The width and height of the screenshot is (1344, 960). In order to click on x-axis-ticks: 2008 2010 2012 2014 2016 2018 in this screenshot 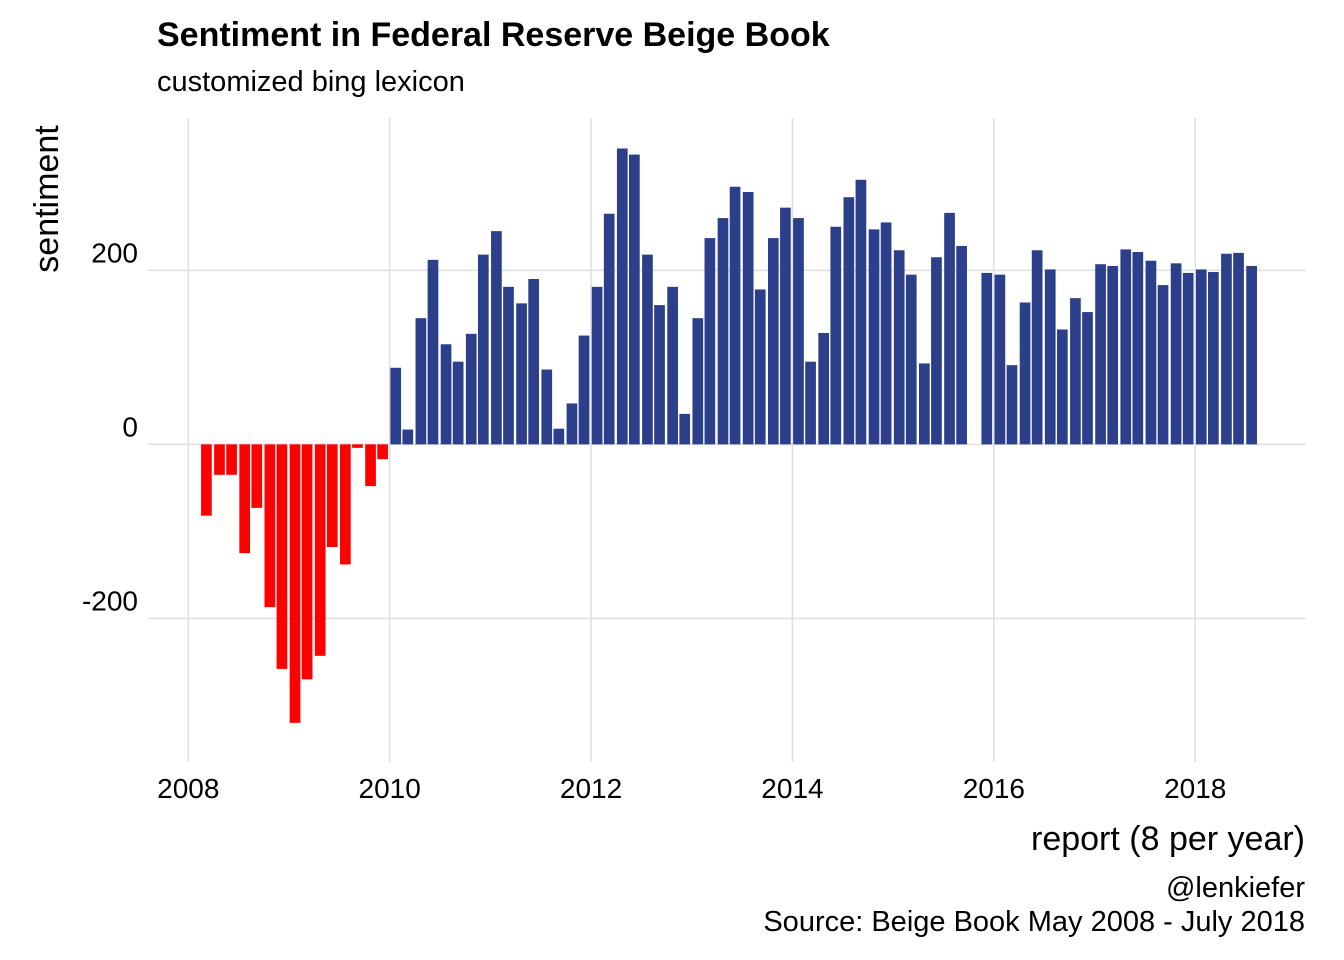, I will do `click(691, 788)`.